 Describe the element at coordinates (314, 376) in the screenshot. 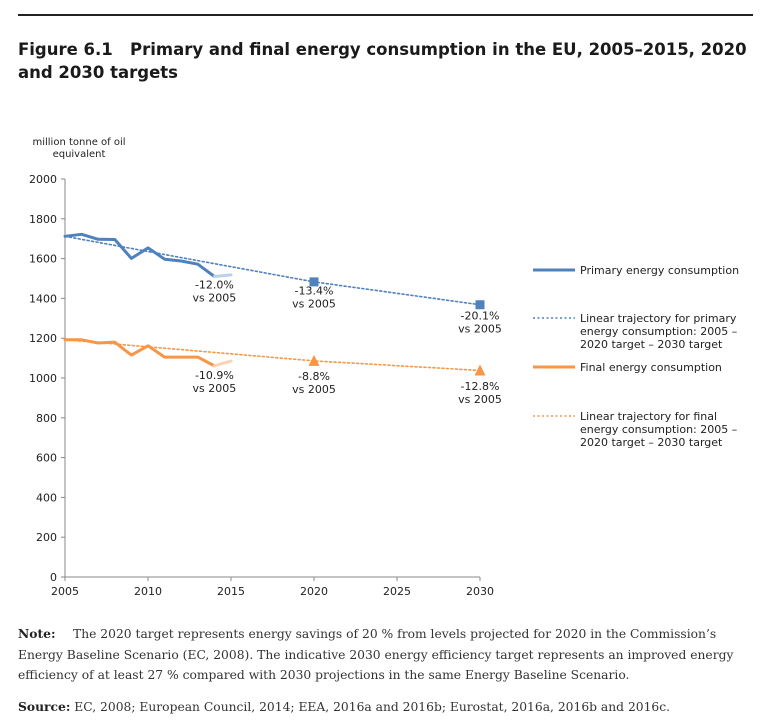

I see `change-annotation: -8.8%` at that location.